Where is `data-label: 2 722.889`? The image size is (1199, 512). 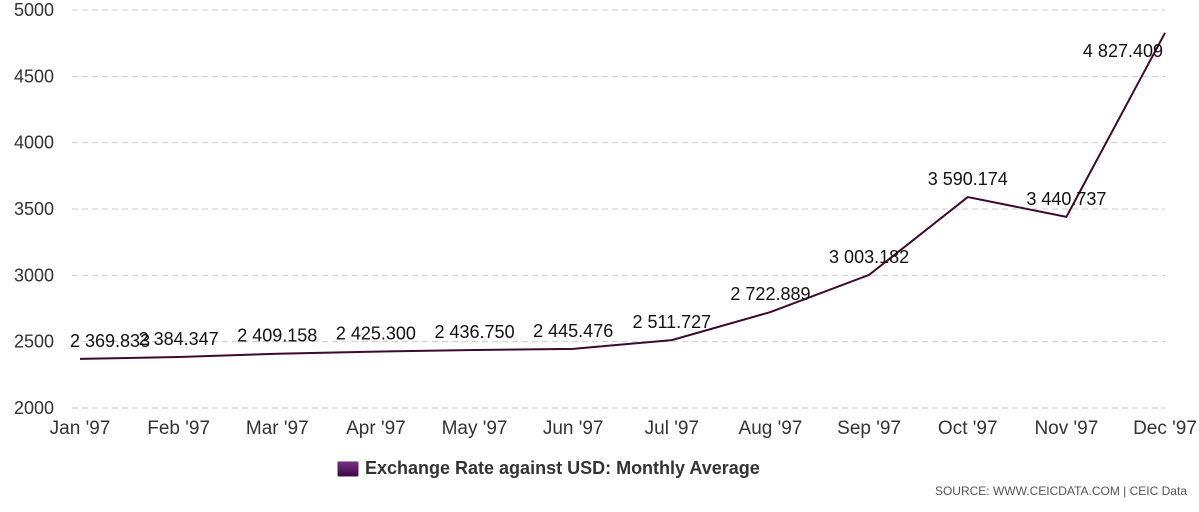 data-label: 2 722.889 is located at coordinates (770, 294).